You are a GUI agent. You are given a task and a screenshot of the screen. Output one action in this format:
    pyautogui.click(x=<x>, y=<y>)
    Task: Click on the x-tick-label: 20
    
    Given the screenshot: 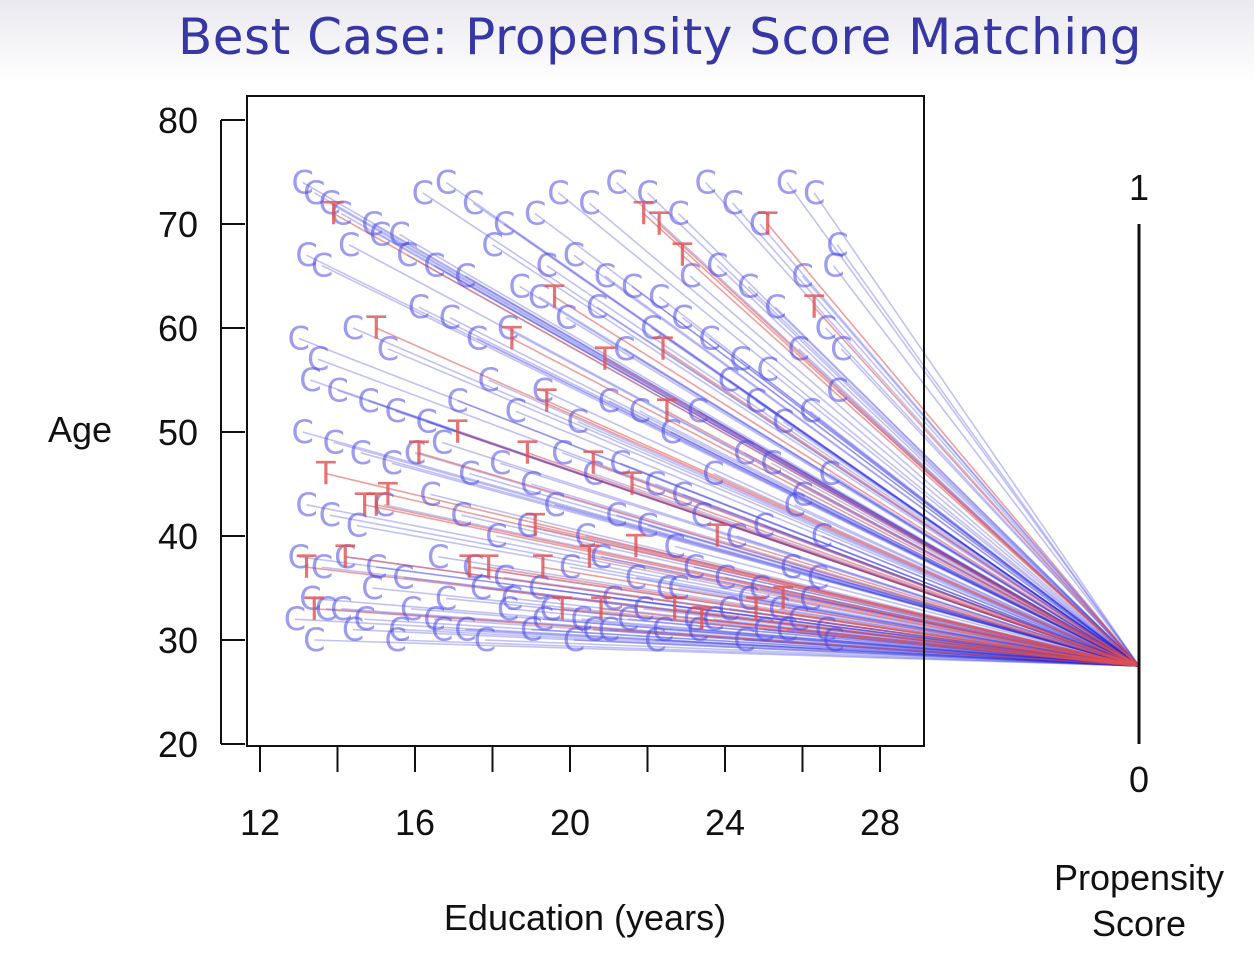 What is the action you would take?
    pyautogui.click(x=570, y=822)
    